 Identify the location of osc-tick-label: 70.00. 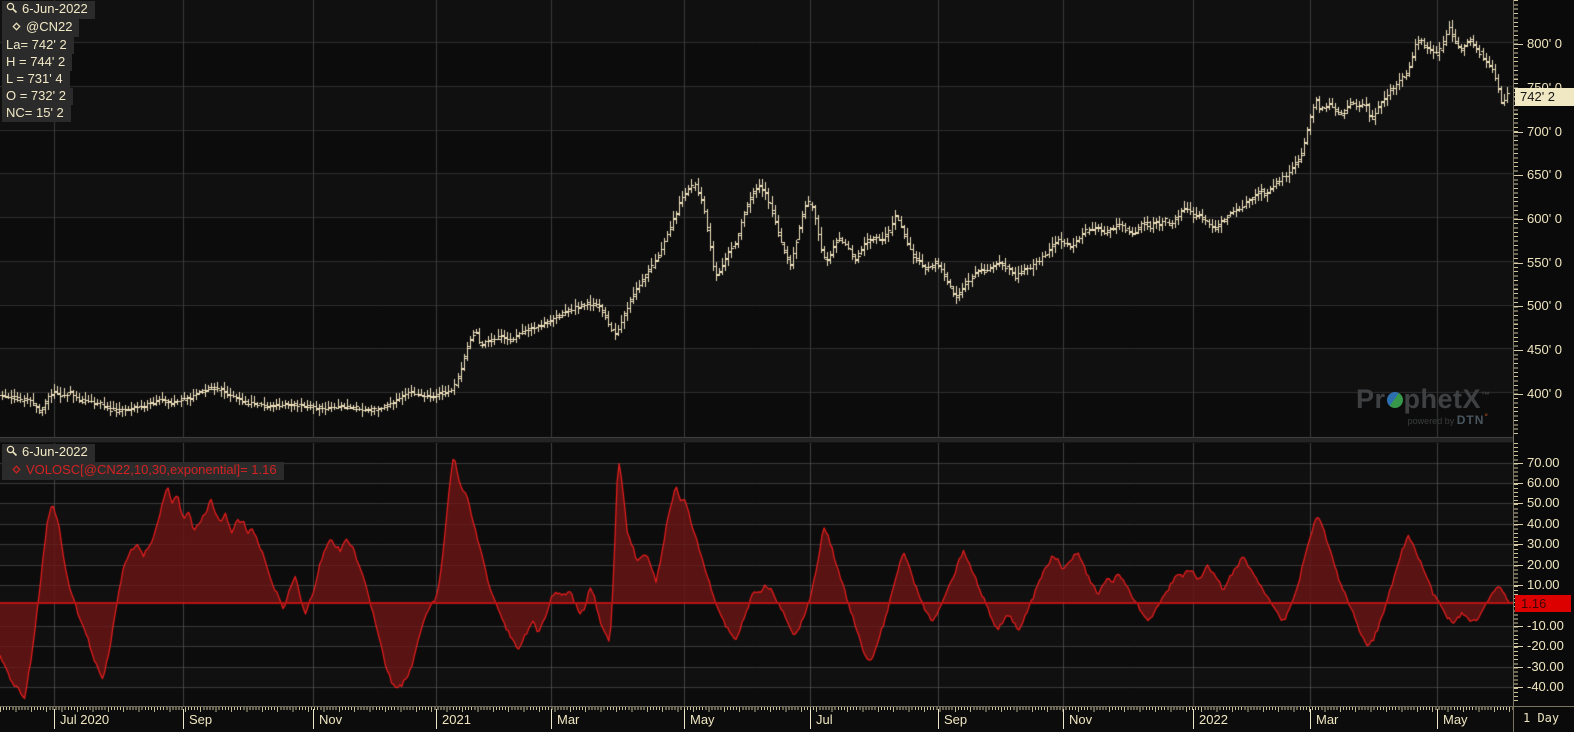
(1537, 462).